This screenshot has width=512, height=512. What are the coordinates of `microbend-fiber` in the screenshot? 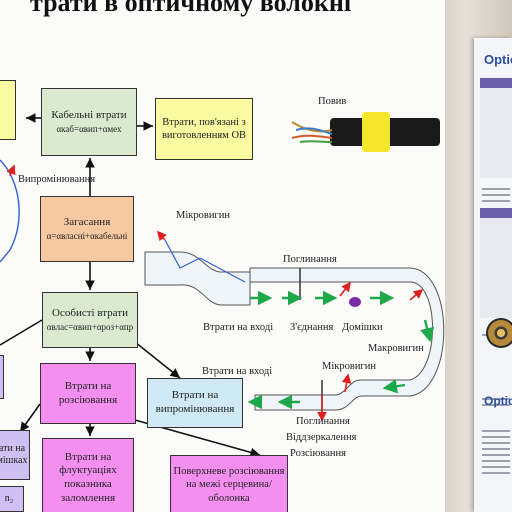 It's located at (197, 278).